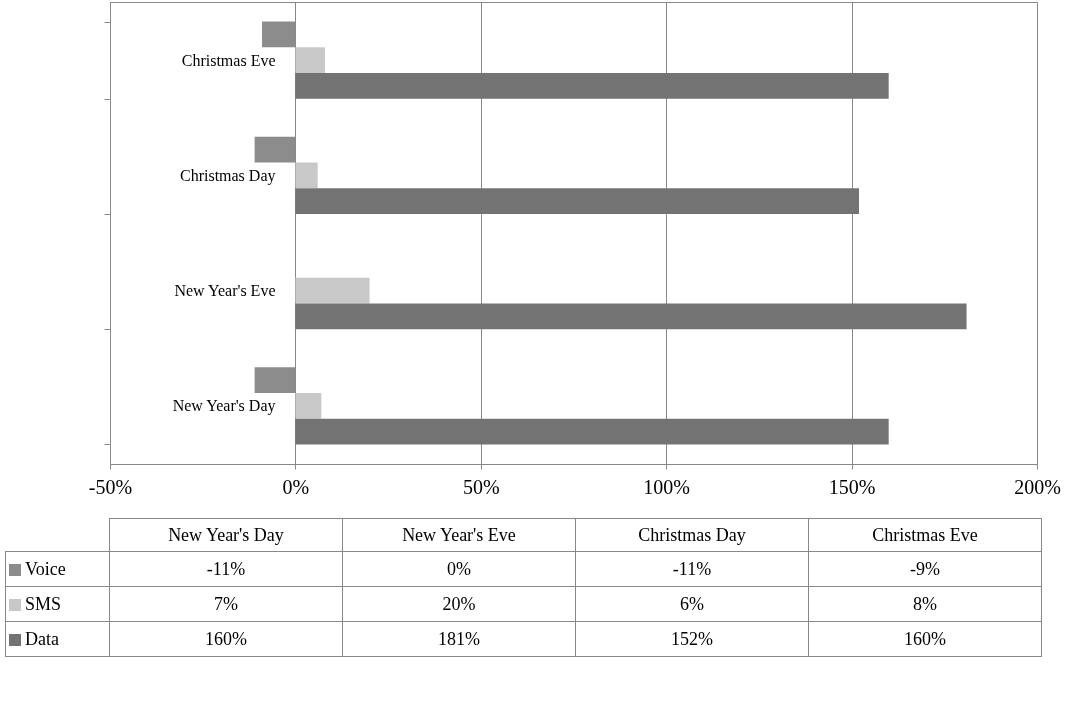 The height and width of the screenshot is (711, 1069). I want to click on text: 181%, so click(459, 639).